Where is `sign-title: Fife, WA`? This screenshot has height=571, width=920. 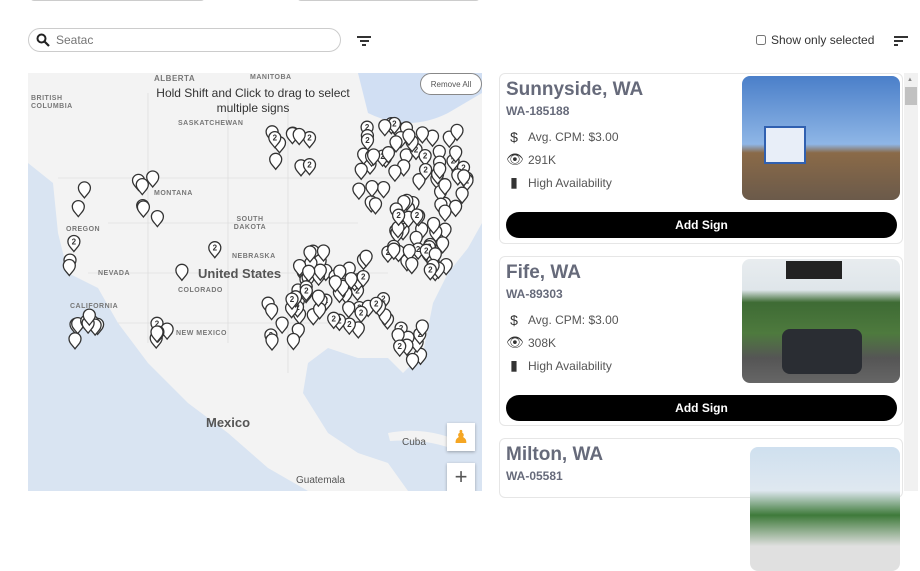
sign-title: Fife, WA is located at coordinates (543, 272).